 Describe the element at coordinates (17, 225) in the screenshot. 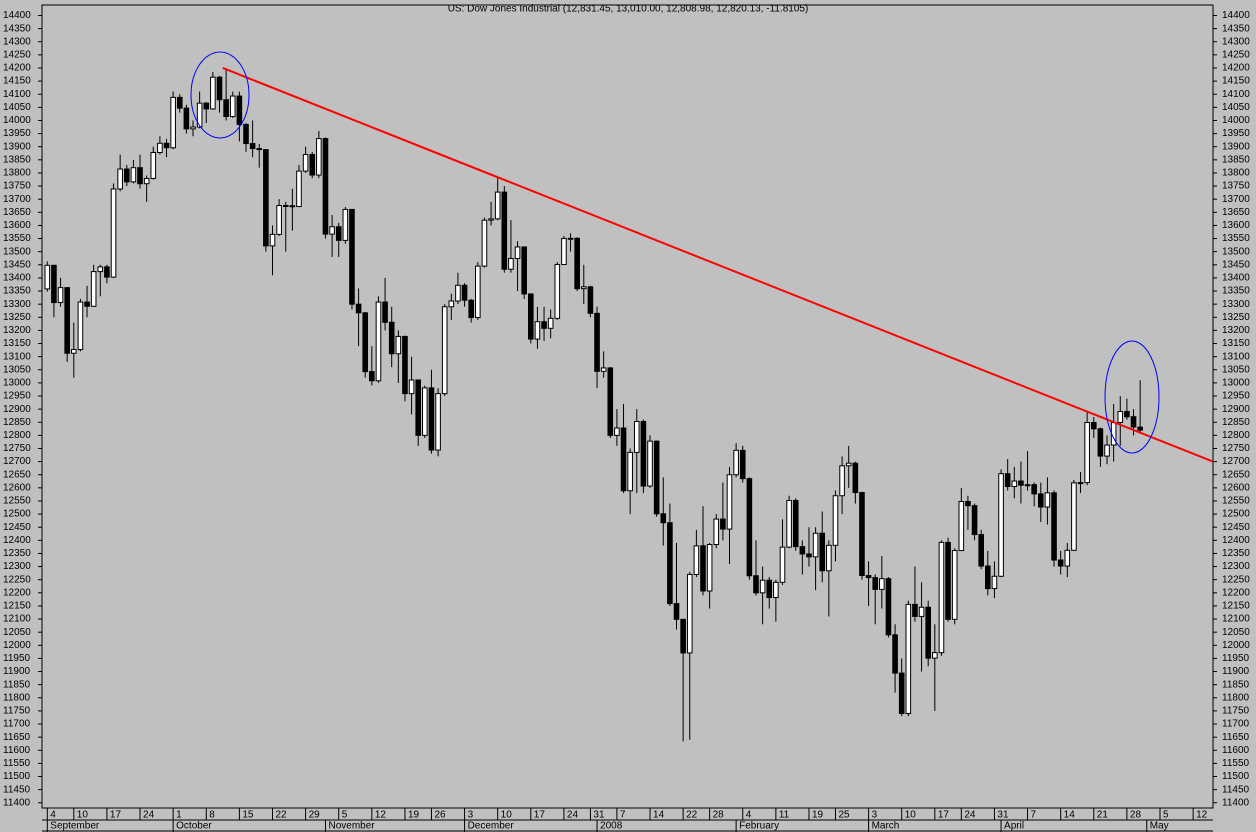

I see `y-tick-label: 13600` at that location.